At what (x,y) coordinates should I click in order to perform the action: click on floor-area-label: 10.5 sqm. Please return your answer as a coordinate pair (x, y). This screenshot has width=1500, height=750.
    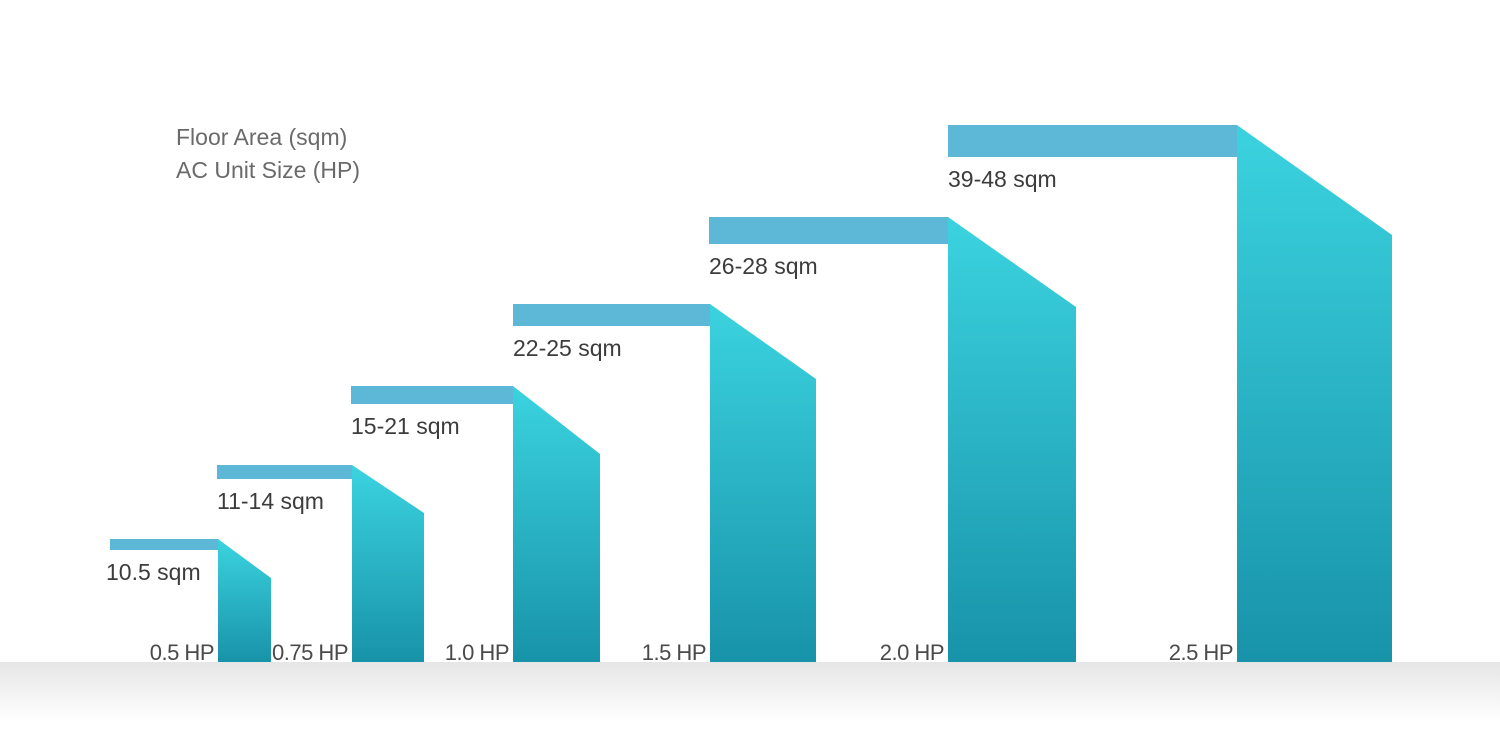
    Looking at the image, I should click on (153, 572).